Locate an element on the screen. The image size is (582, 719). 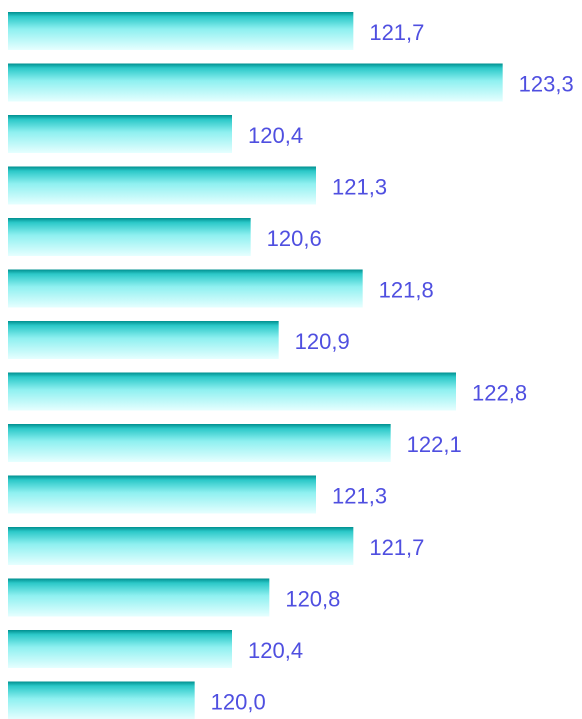
value-label: 120,9 is located at coordinates (322, 341).